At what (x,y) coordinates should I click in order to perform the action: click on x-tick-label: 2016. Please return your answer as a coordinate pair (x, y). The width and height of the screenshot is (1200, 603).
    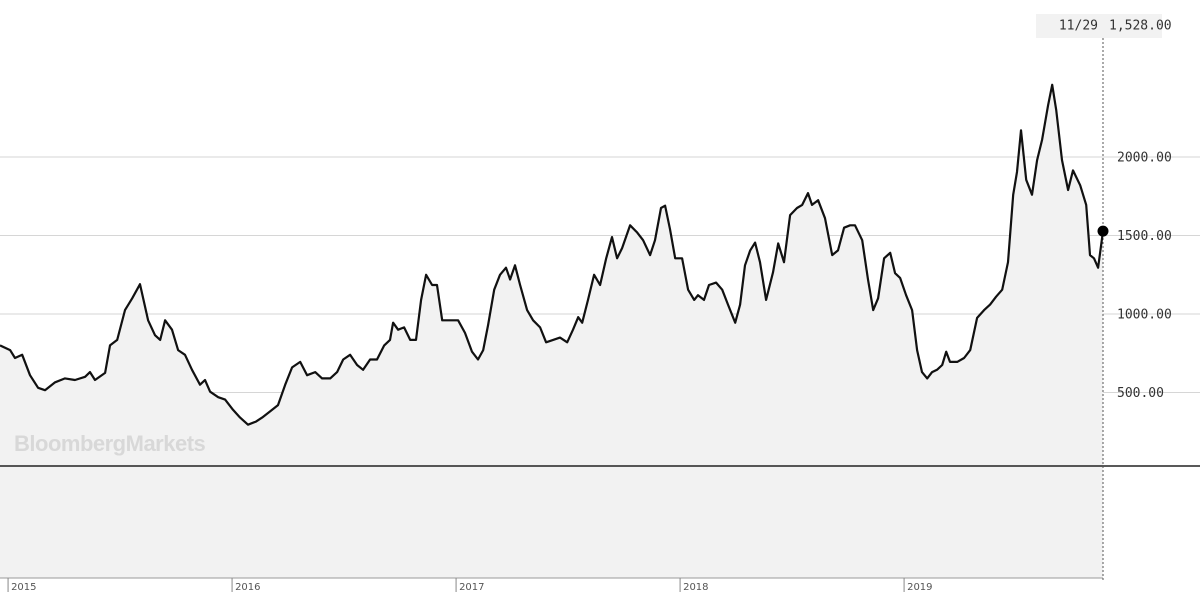
    Looking at the image, I should click on (247, 587).